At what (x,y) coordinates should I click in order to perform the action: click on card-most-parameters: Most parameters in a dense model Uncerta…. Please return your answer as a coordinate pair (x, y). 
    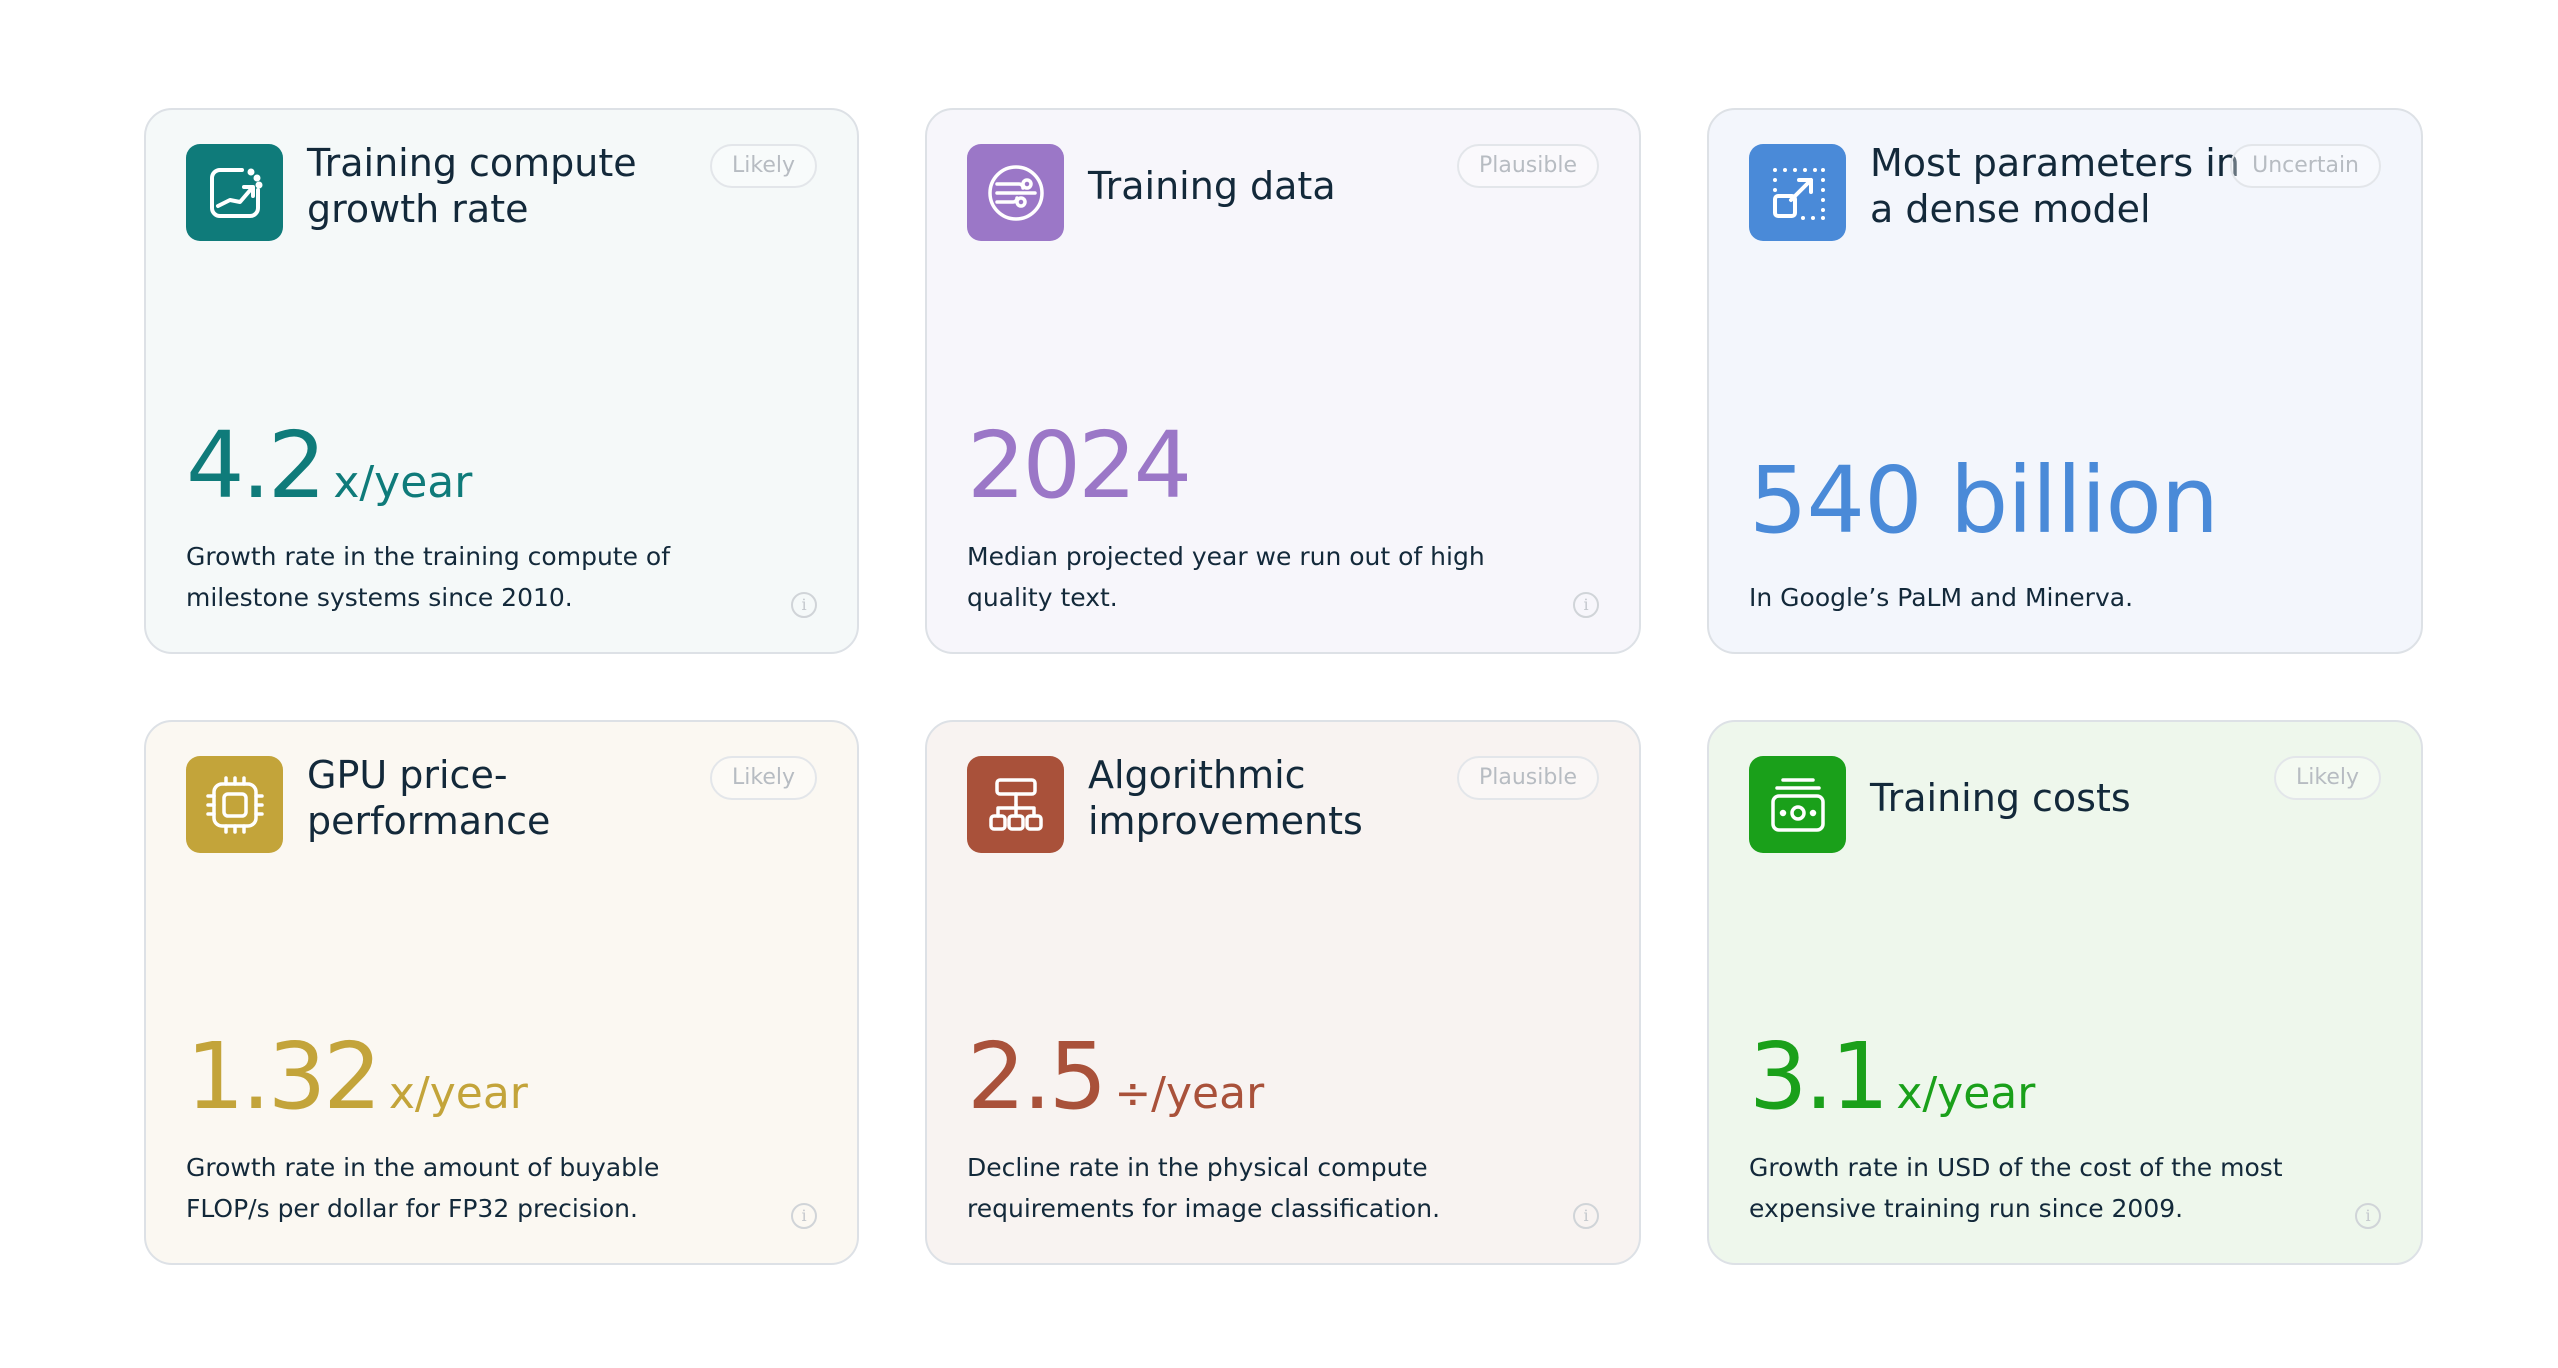
    Looking at the image, I should click on (2065, 381).